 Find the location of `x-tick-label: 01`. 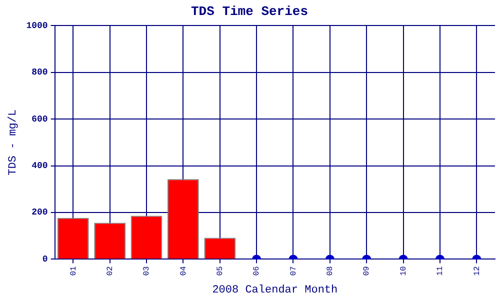

x-tick-label: 01 is located at coordinates (73, 271).